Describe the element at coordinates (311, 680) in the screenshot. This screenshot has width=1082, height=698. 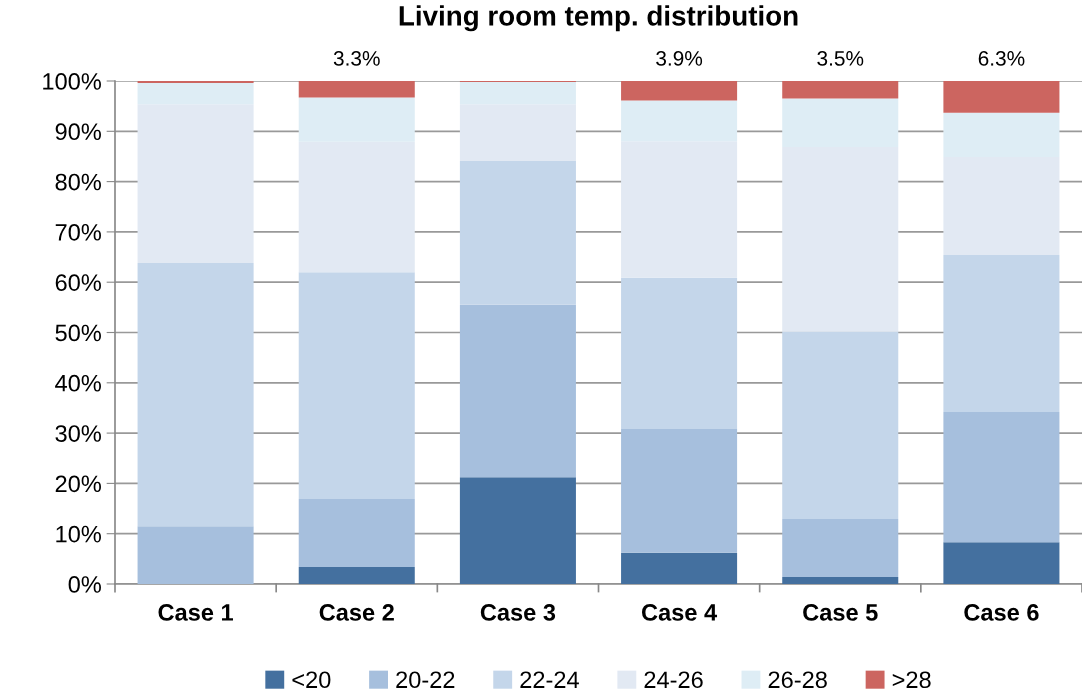
I see `legend-label: <20` at that location.